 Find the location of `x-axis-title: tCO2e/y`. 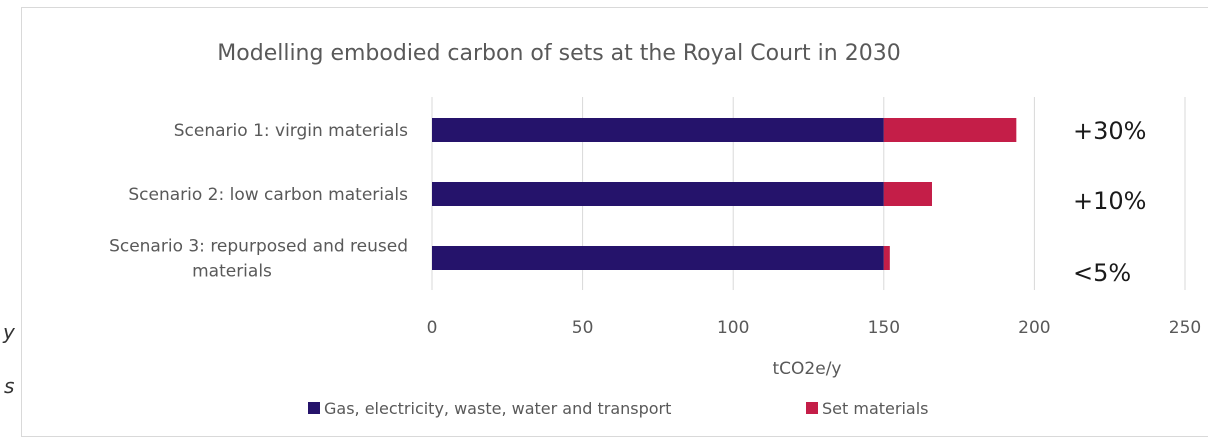

x-axis-title: tCO2e/y is located at coordinates (807, 369).